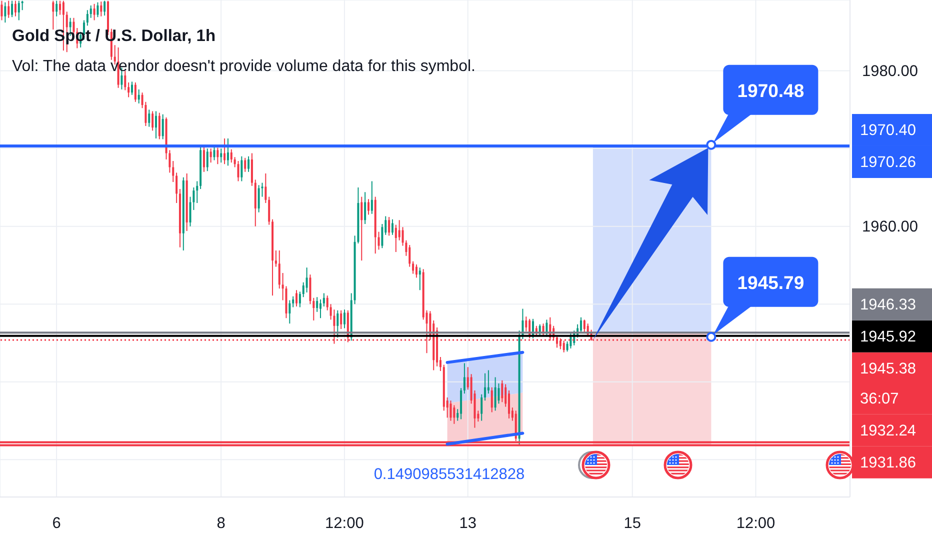 The image size is (932, 550). I want to click on annotation: 1970.48, so click(770, 89).